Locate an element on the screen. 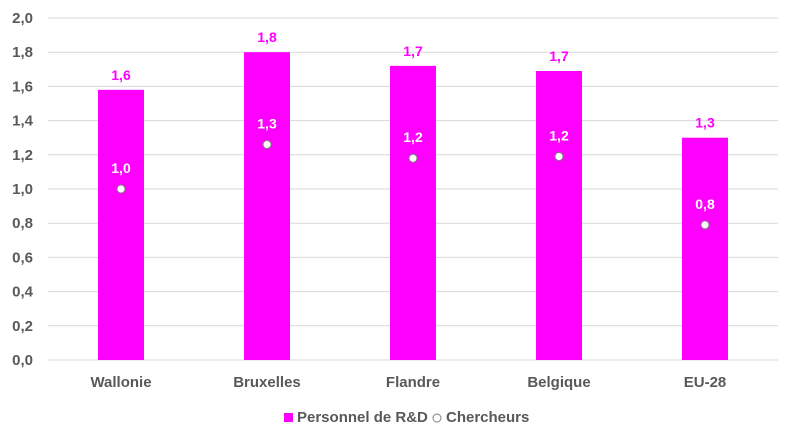  dot-data-label: 1,3 is located at coordinates (267, 124).